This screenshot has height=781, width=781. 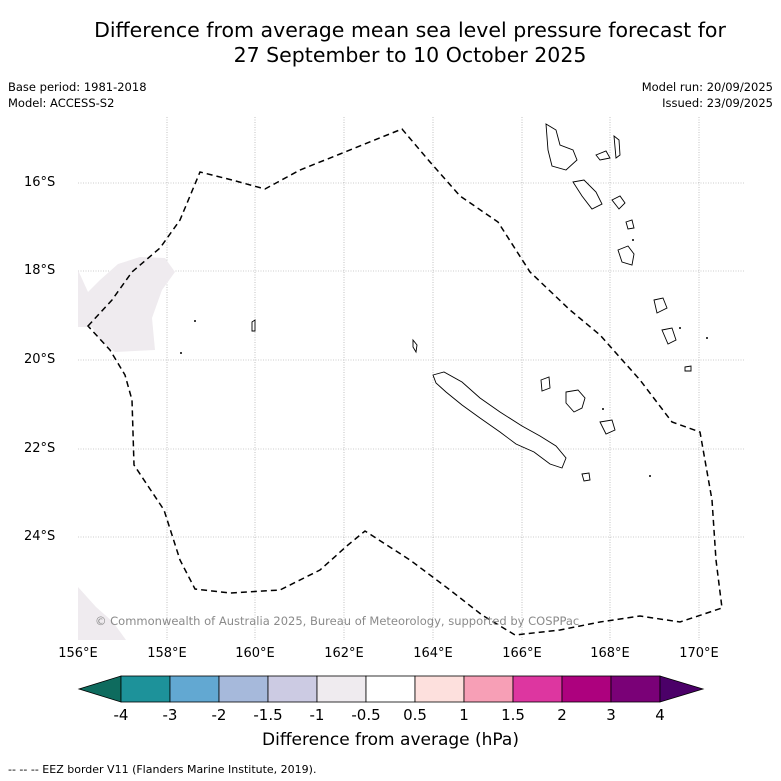 What do you see at coordinates (410, 55) in the screenshot?
I see `title-line-2: 27 September to 10 October 2025` at bounding box center [410, 55].